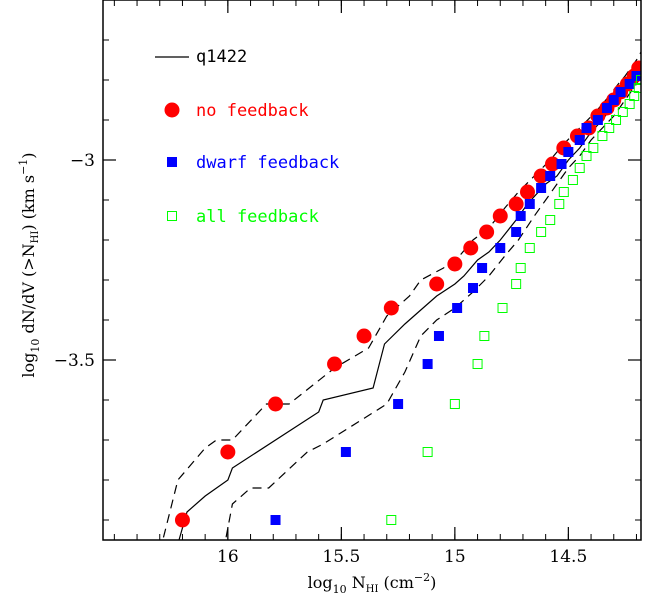 This screenshot has height=602, width=646. I want to click on y-axis-title-main: log, so click(28, 365).